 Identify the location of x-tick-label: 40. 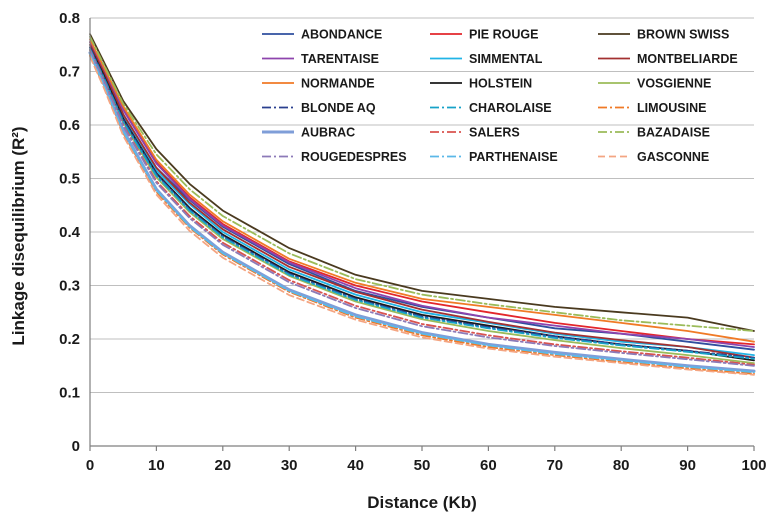
(355, 465).